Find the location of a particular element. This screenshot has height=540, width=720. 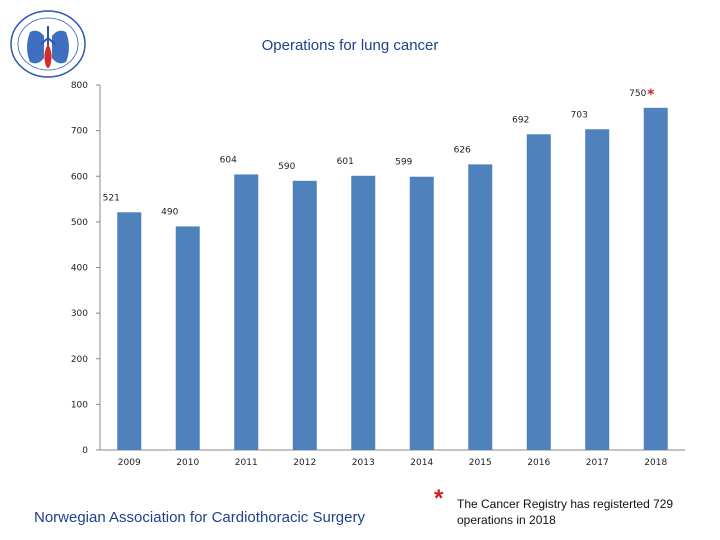

x-tick-label-2017: 2017 is located at coordinates (597, 463).